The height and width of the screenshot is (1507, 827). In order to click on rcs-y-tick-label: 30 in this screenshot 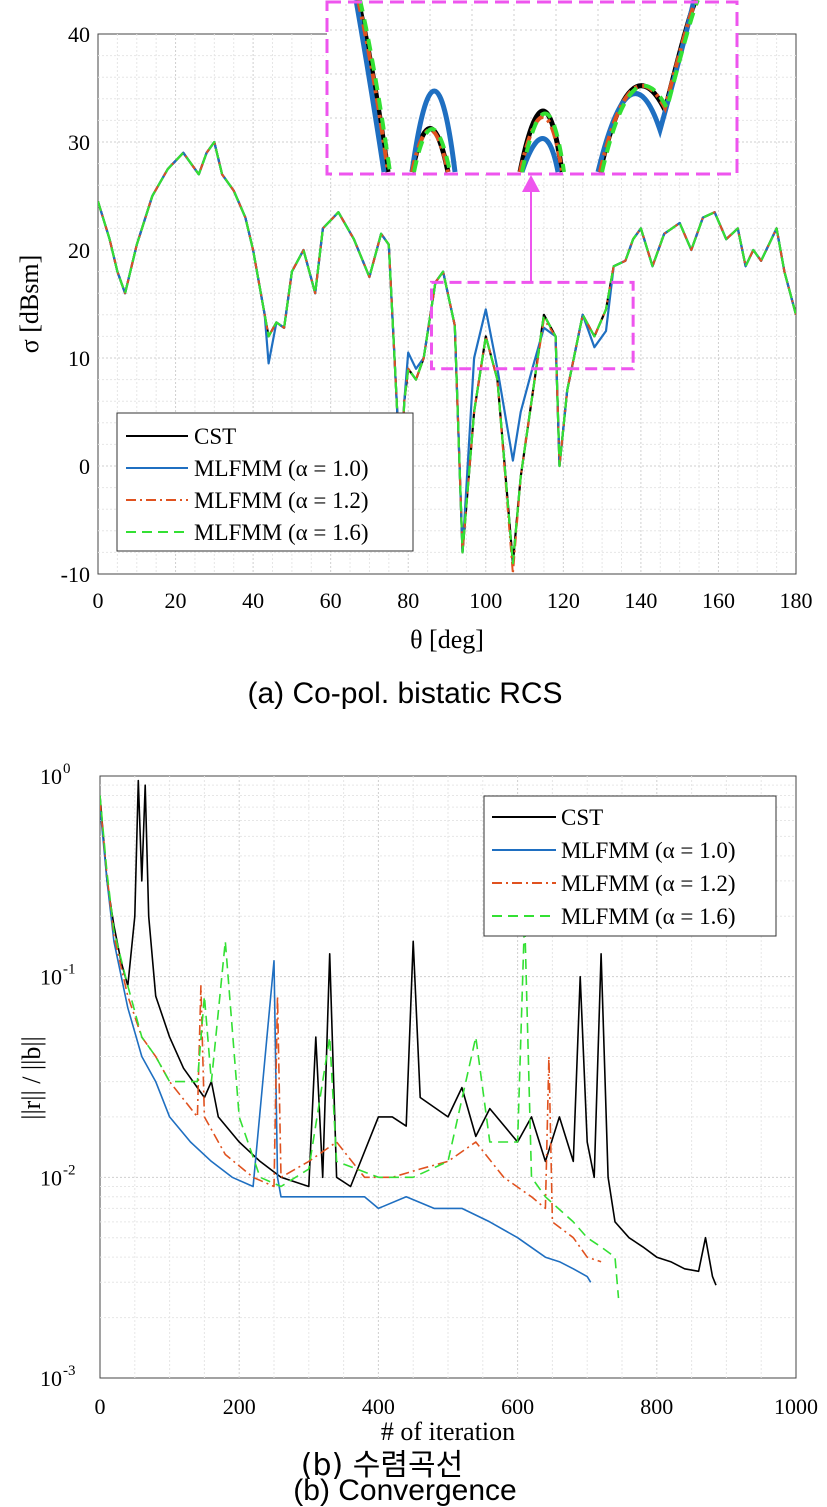, I will do `click(79, 142)`.